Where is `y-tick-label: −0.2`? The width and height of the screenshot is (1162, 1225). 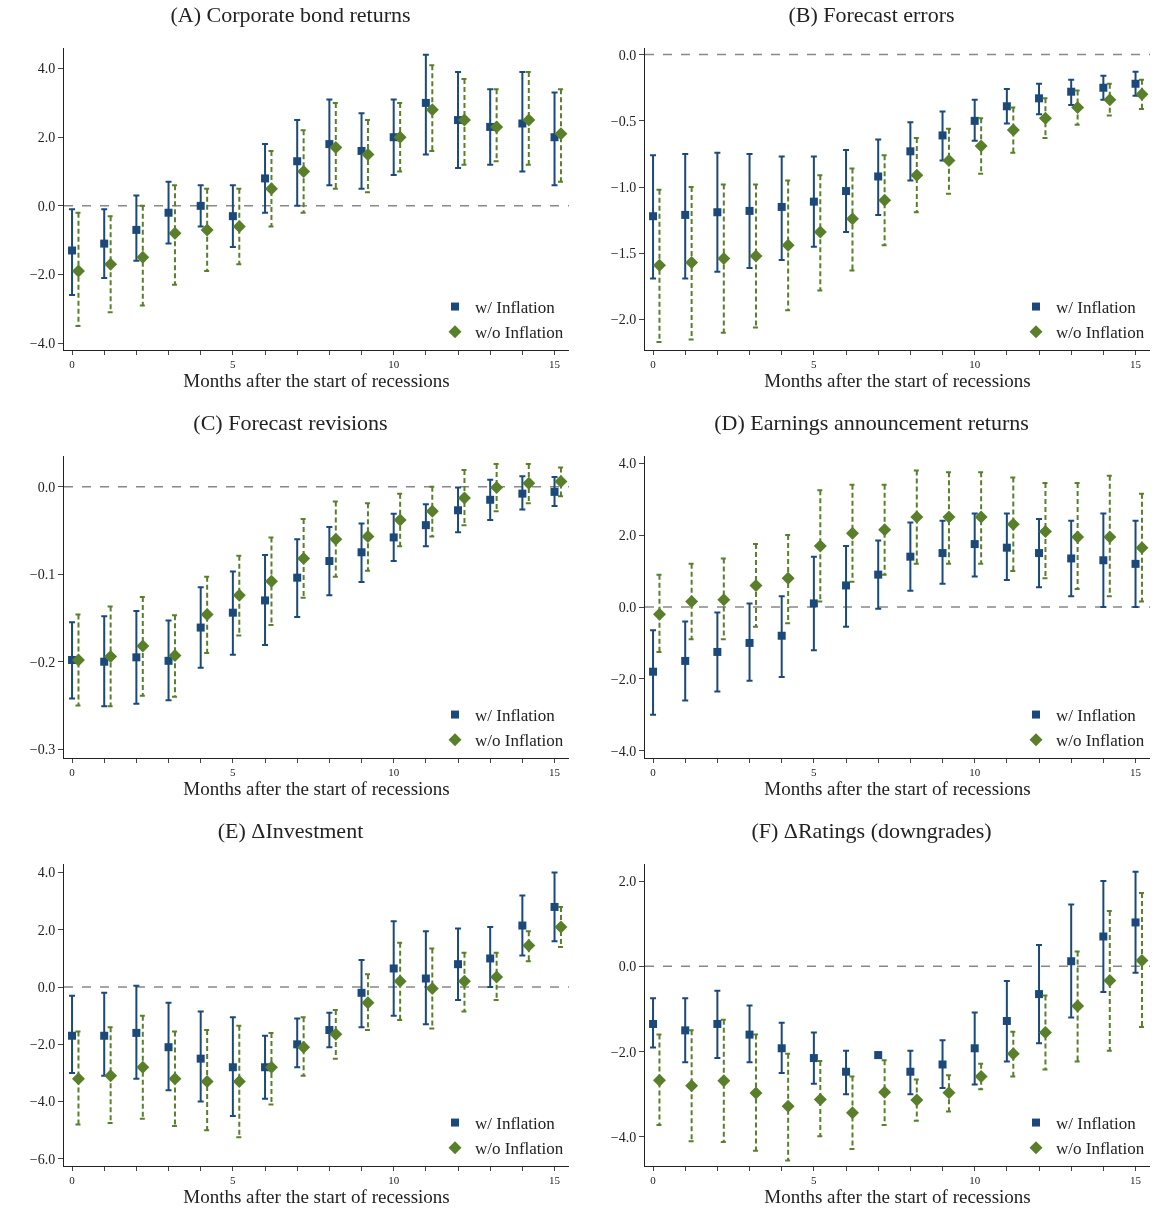 y-tick-label: −0.2 is located at coordinates (42, 662).